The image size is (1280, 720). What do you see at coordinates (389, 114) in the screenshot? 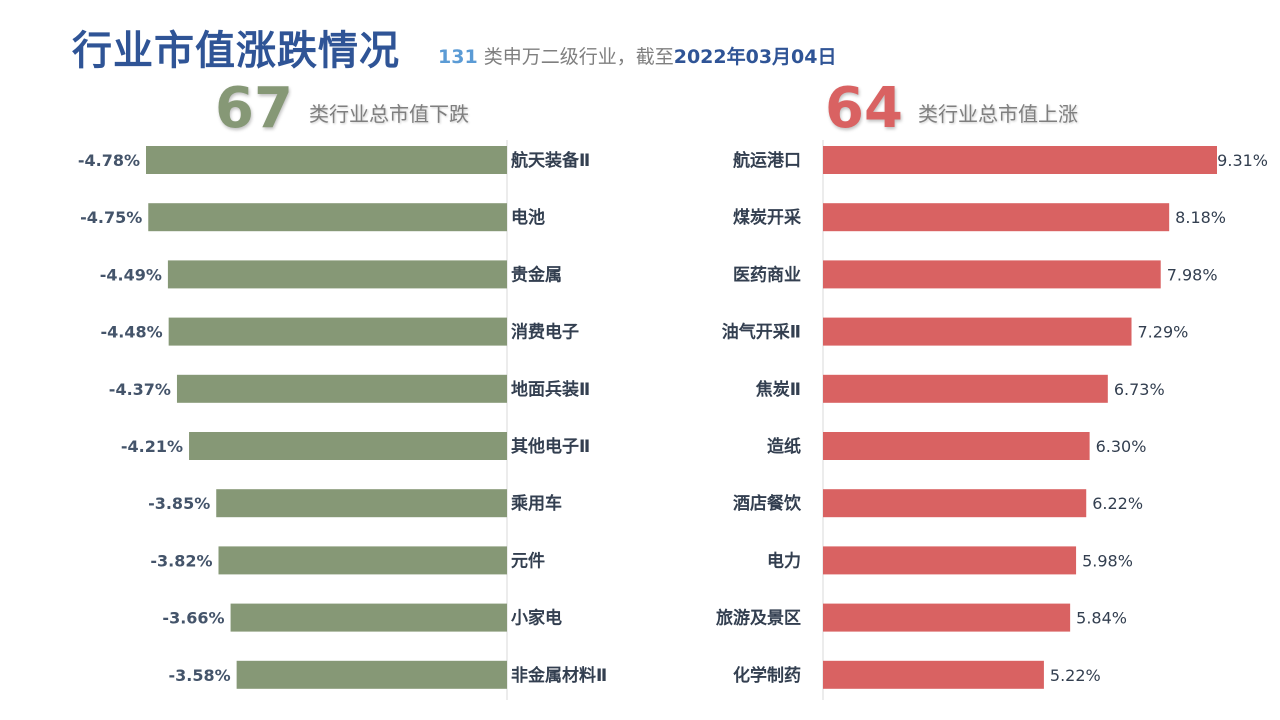
I see `down-count-label: 类行业总市值下跌` at bounding box center [389, 114].